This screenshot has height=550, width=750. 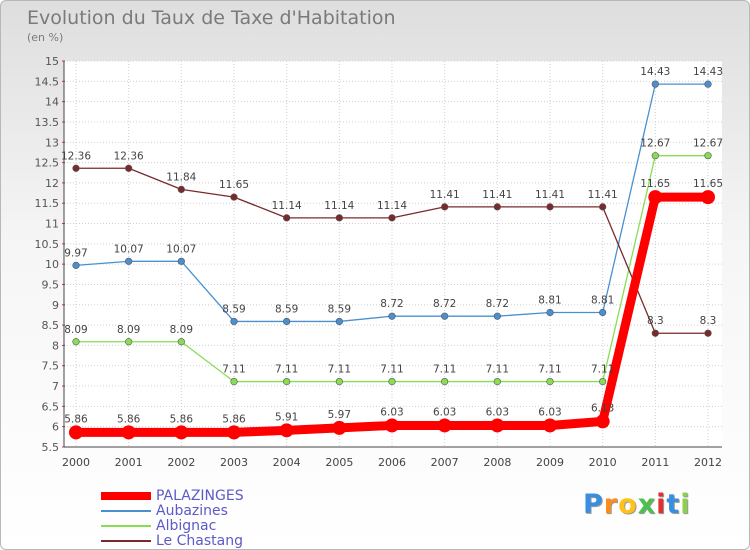 I want to click on y-tick-label: 5.5, so click(x=51, y=447).